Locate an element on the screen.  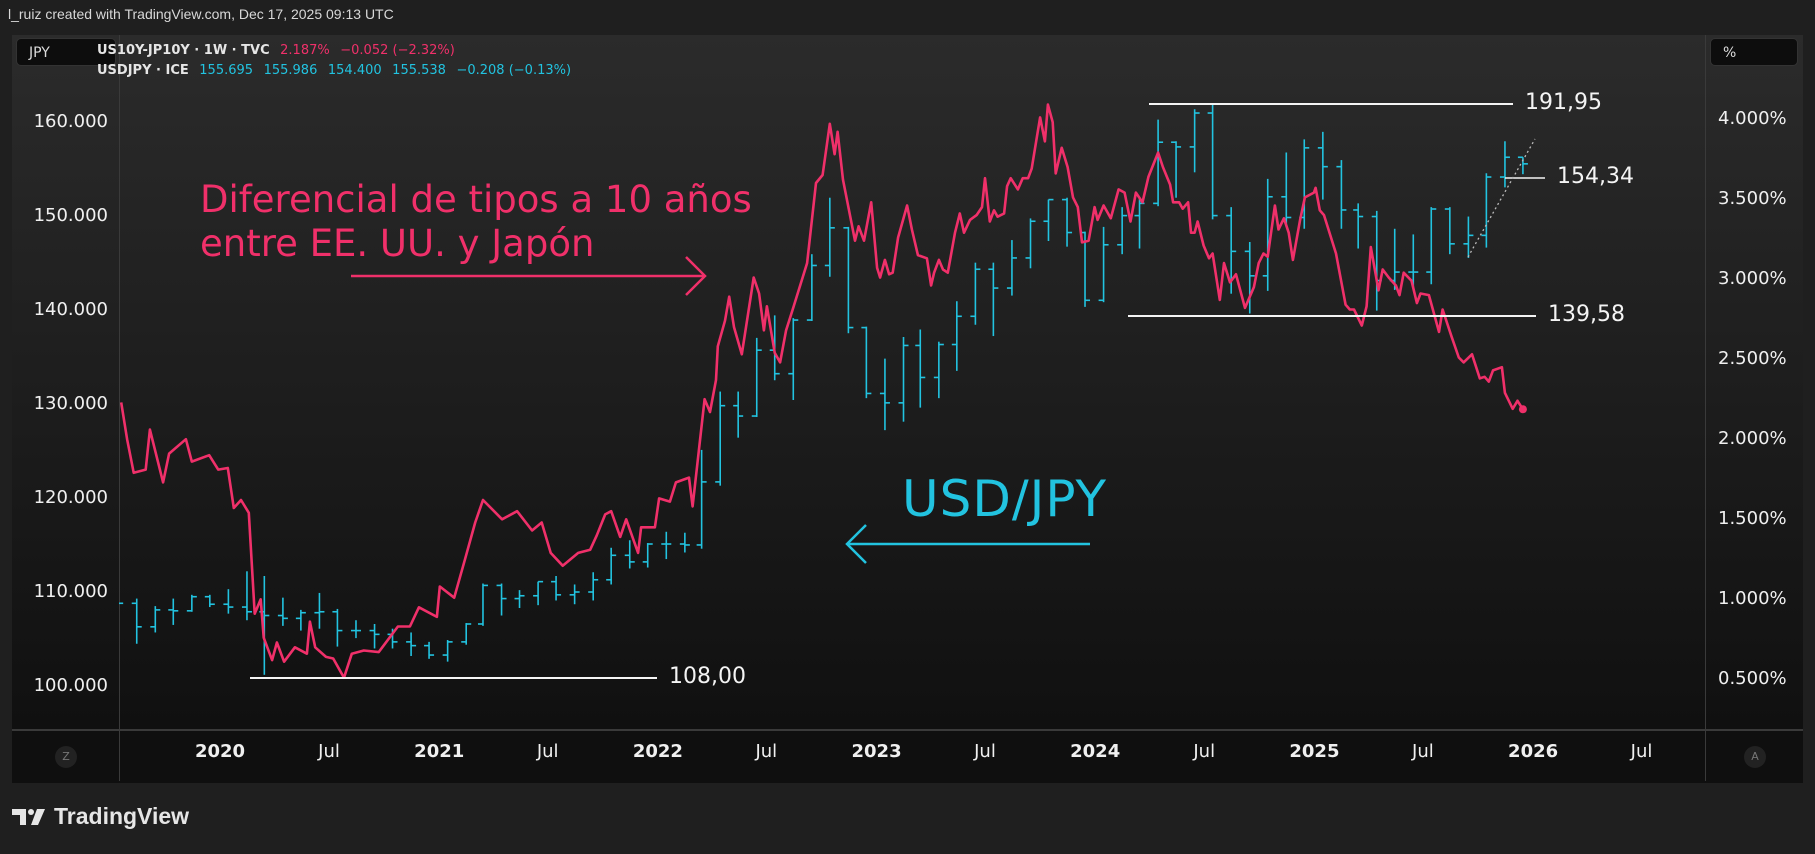
right-scale-unit-box: % is located at coordinates (1754, 52).